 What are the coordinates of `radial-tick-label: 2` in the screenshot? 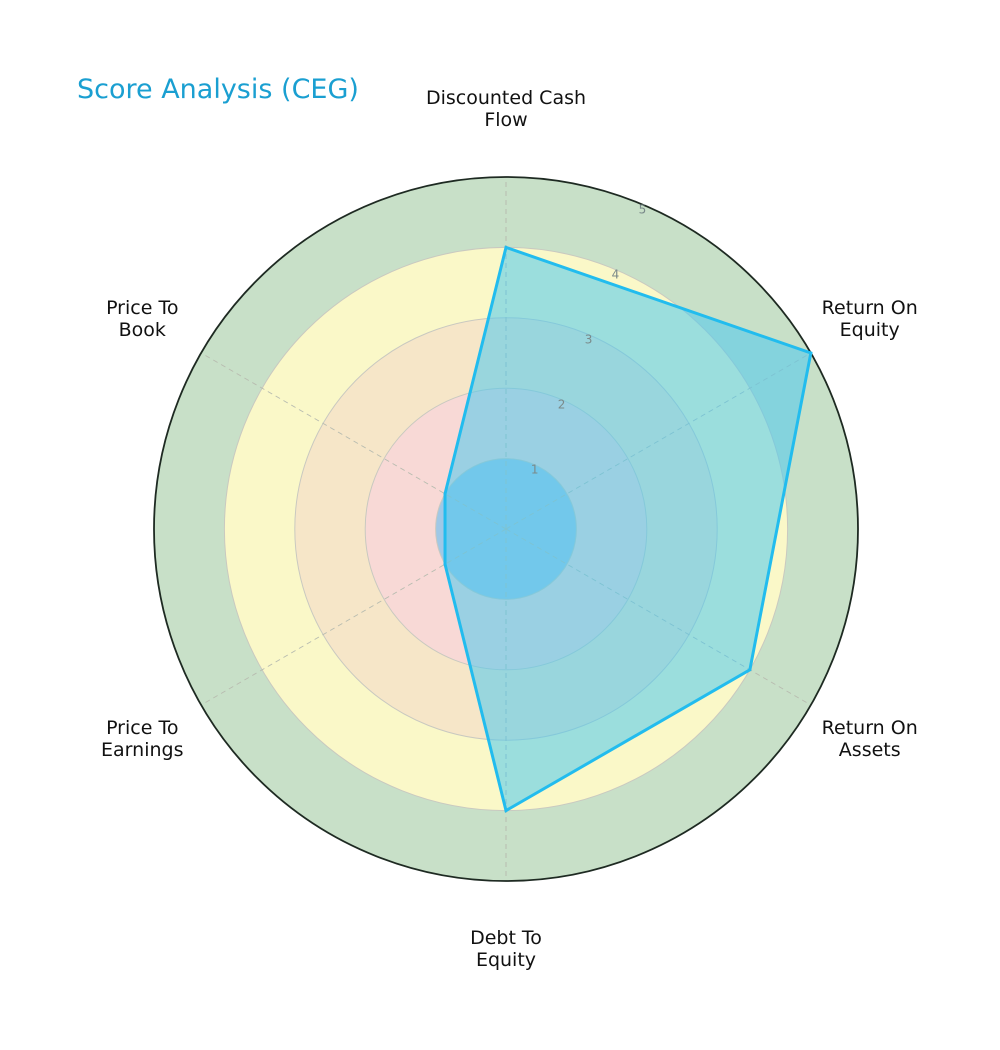 It's located at (562, 404).